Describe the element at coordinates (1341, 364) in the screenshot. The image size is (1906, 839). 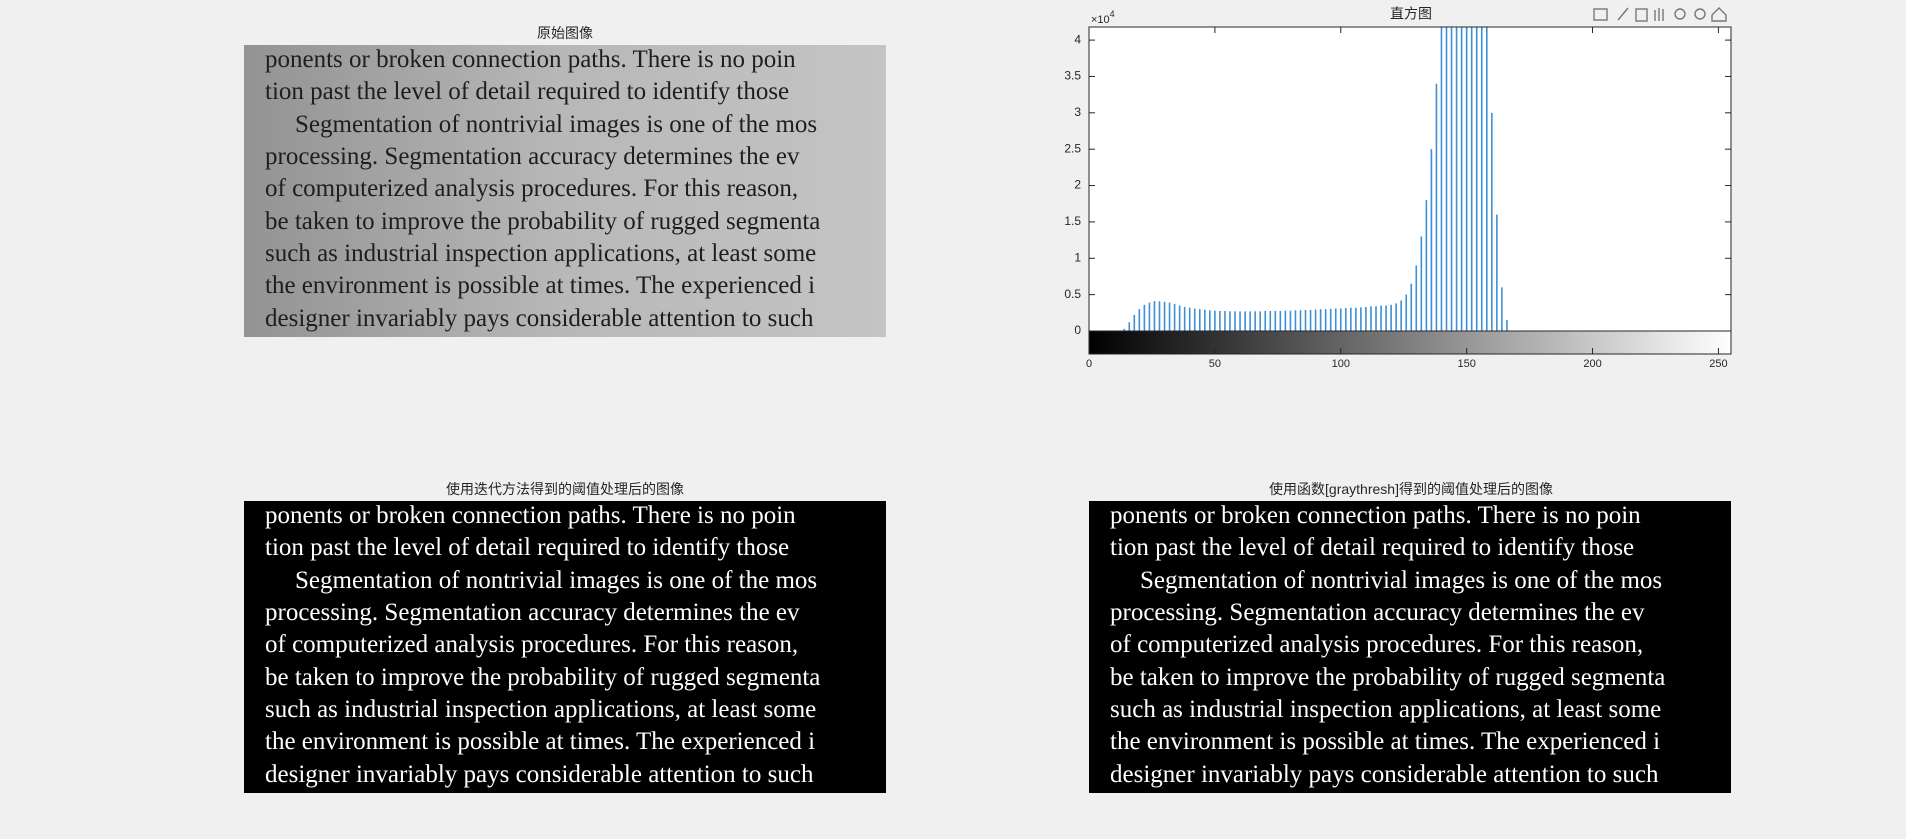
I see `x-tick-label: 100` at that location.